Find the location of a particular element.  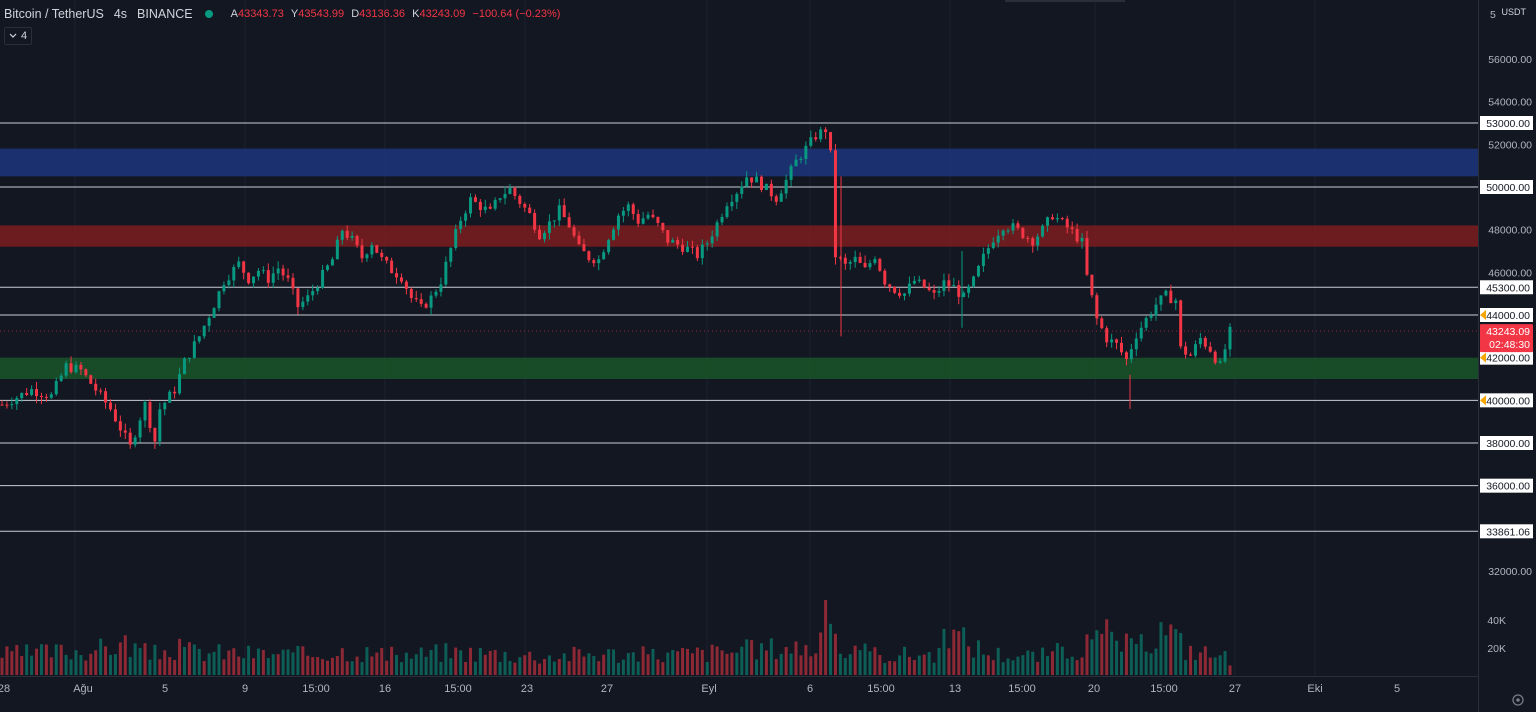

price-axis-tick: 52000.00 is located at coordinates (1510, 145).